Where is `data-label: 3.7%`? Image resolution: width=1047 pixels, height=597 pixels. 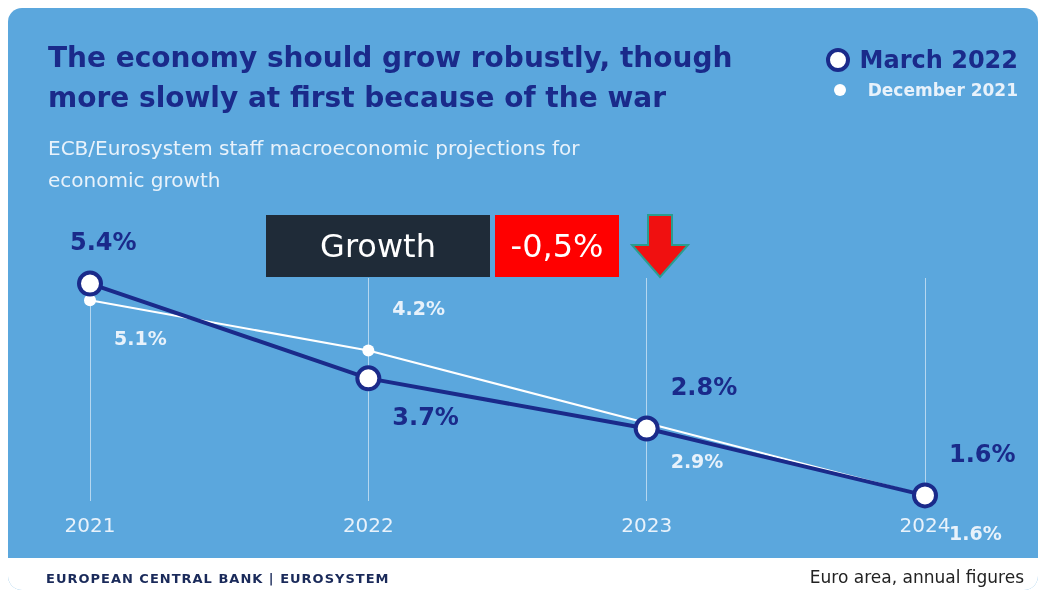 data-label: 3.7% is located at coordinates (425, 416).